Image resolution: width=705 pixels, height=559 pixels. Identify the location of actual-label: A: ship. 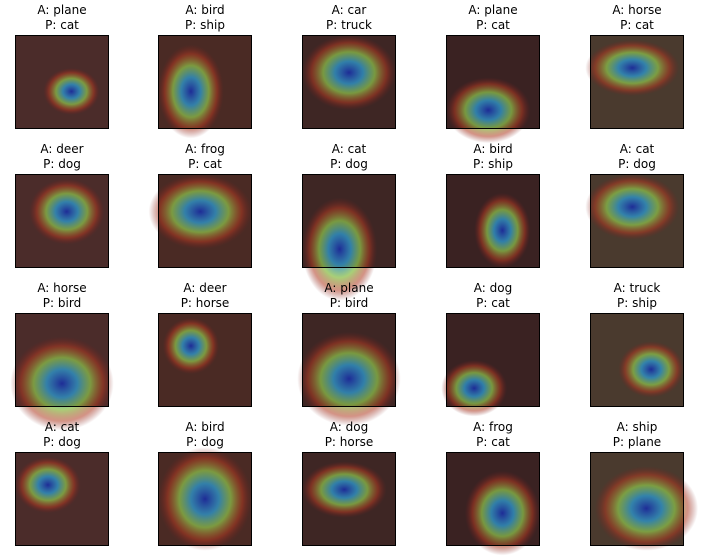
(637, 427).